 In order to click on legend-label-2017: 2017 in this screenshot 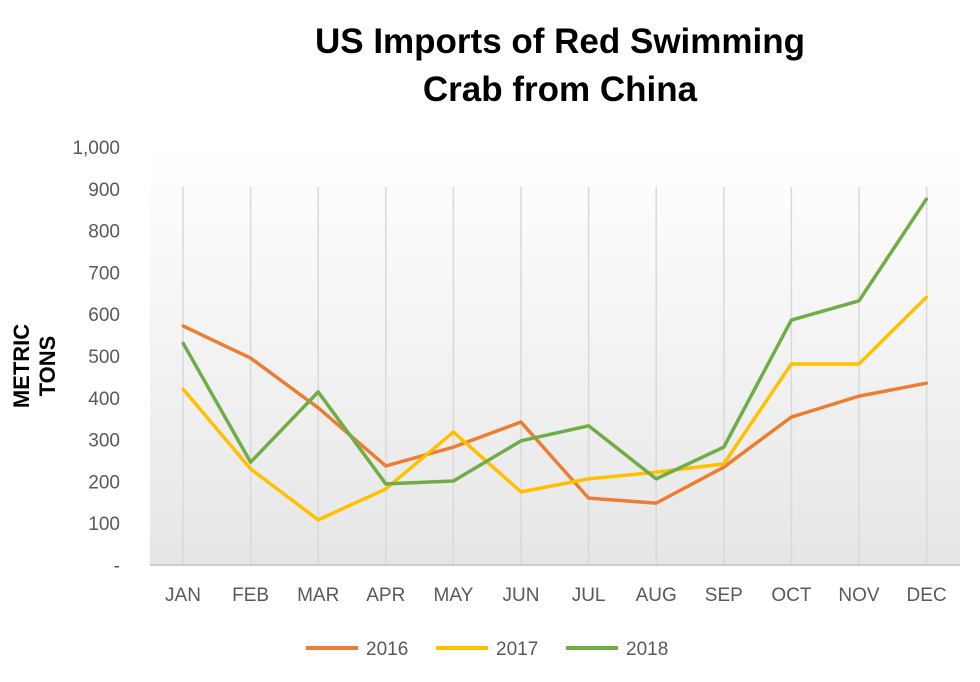, I will do `click(517, 649)`.